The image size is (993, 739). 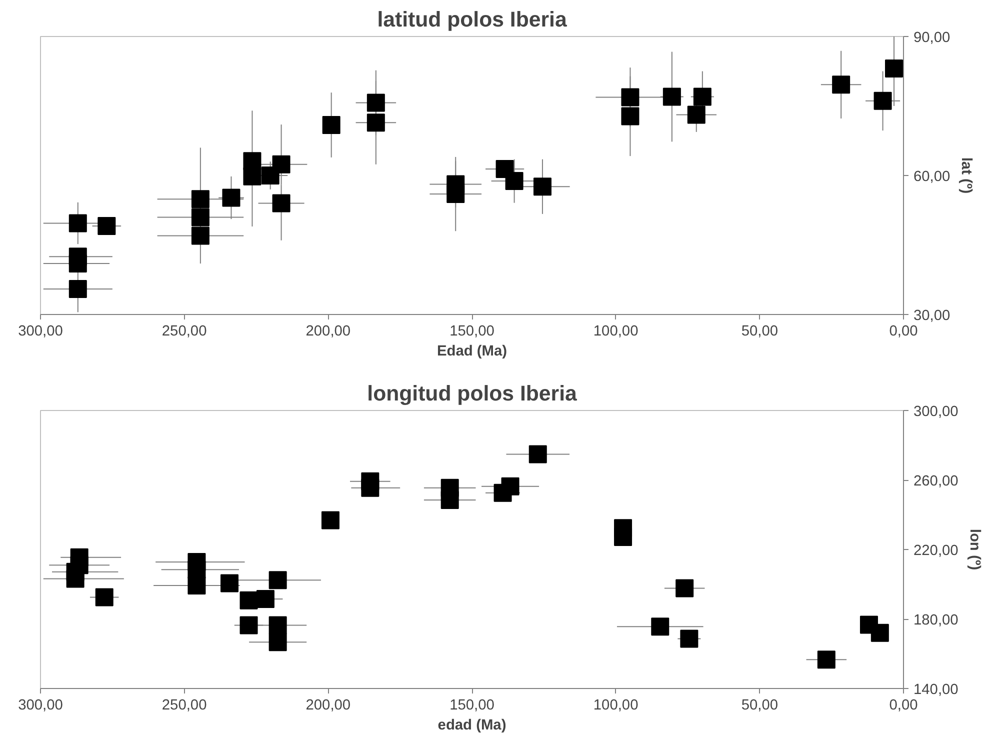 I want to click on y-tick-label: 140,00, so click(x=936, y=690).